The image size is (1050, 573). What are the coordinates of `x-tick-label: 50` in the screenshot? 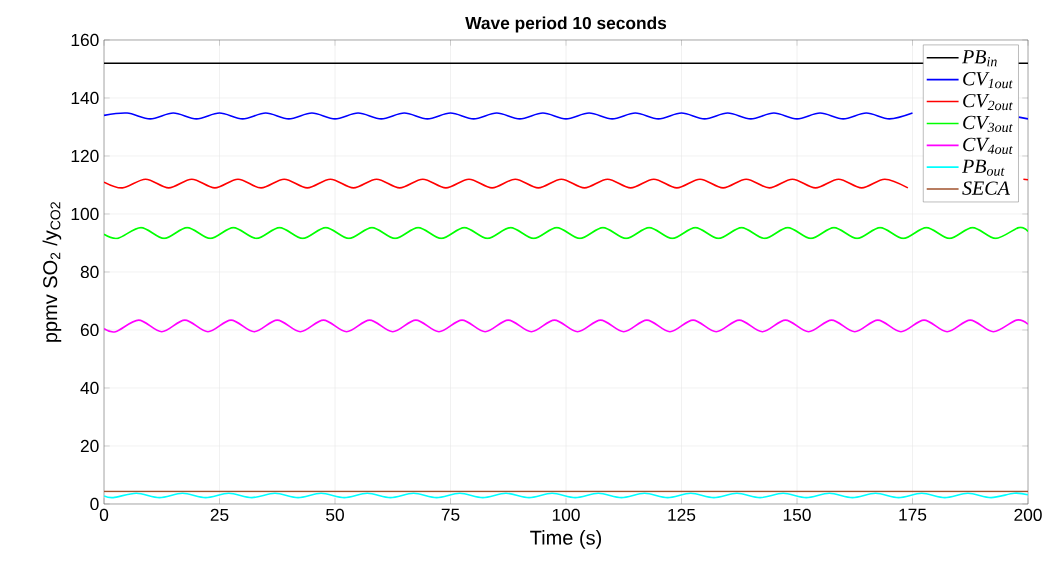 It's located at (335, 514).